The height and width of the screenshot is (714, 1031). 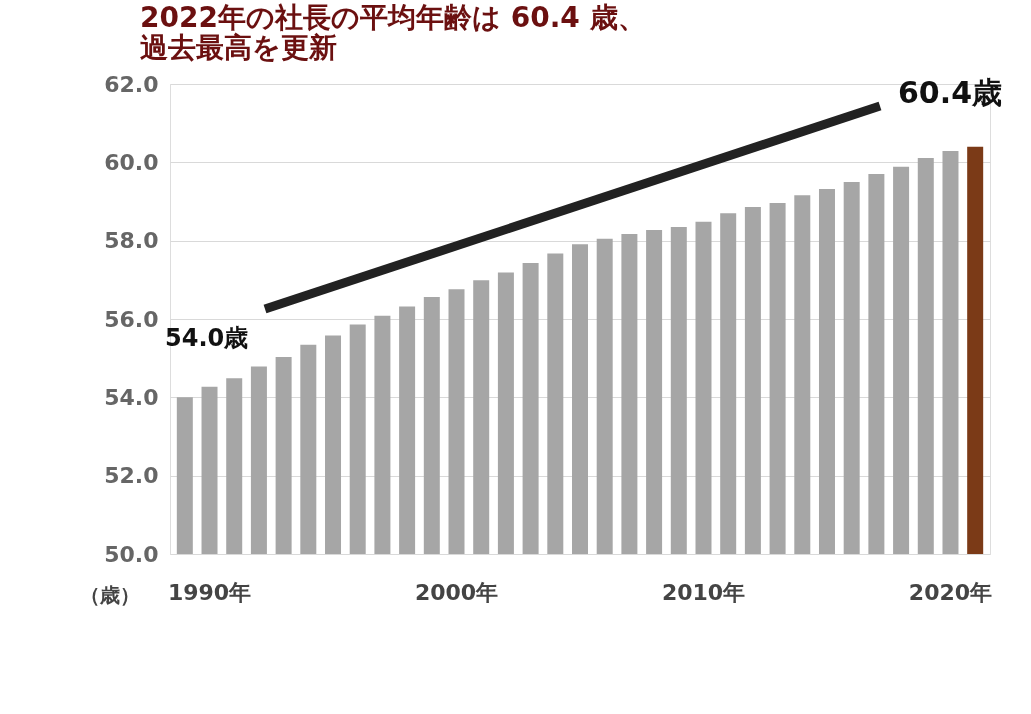 I want to click on y-tick-label: 52.0, so click(x=131, y=476).